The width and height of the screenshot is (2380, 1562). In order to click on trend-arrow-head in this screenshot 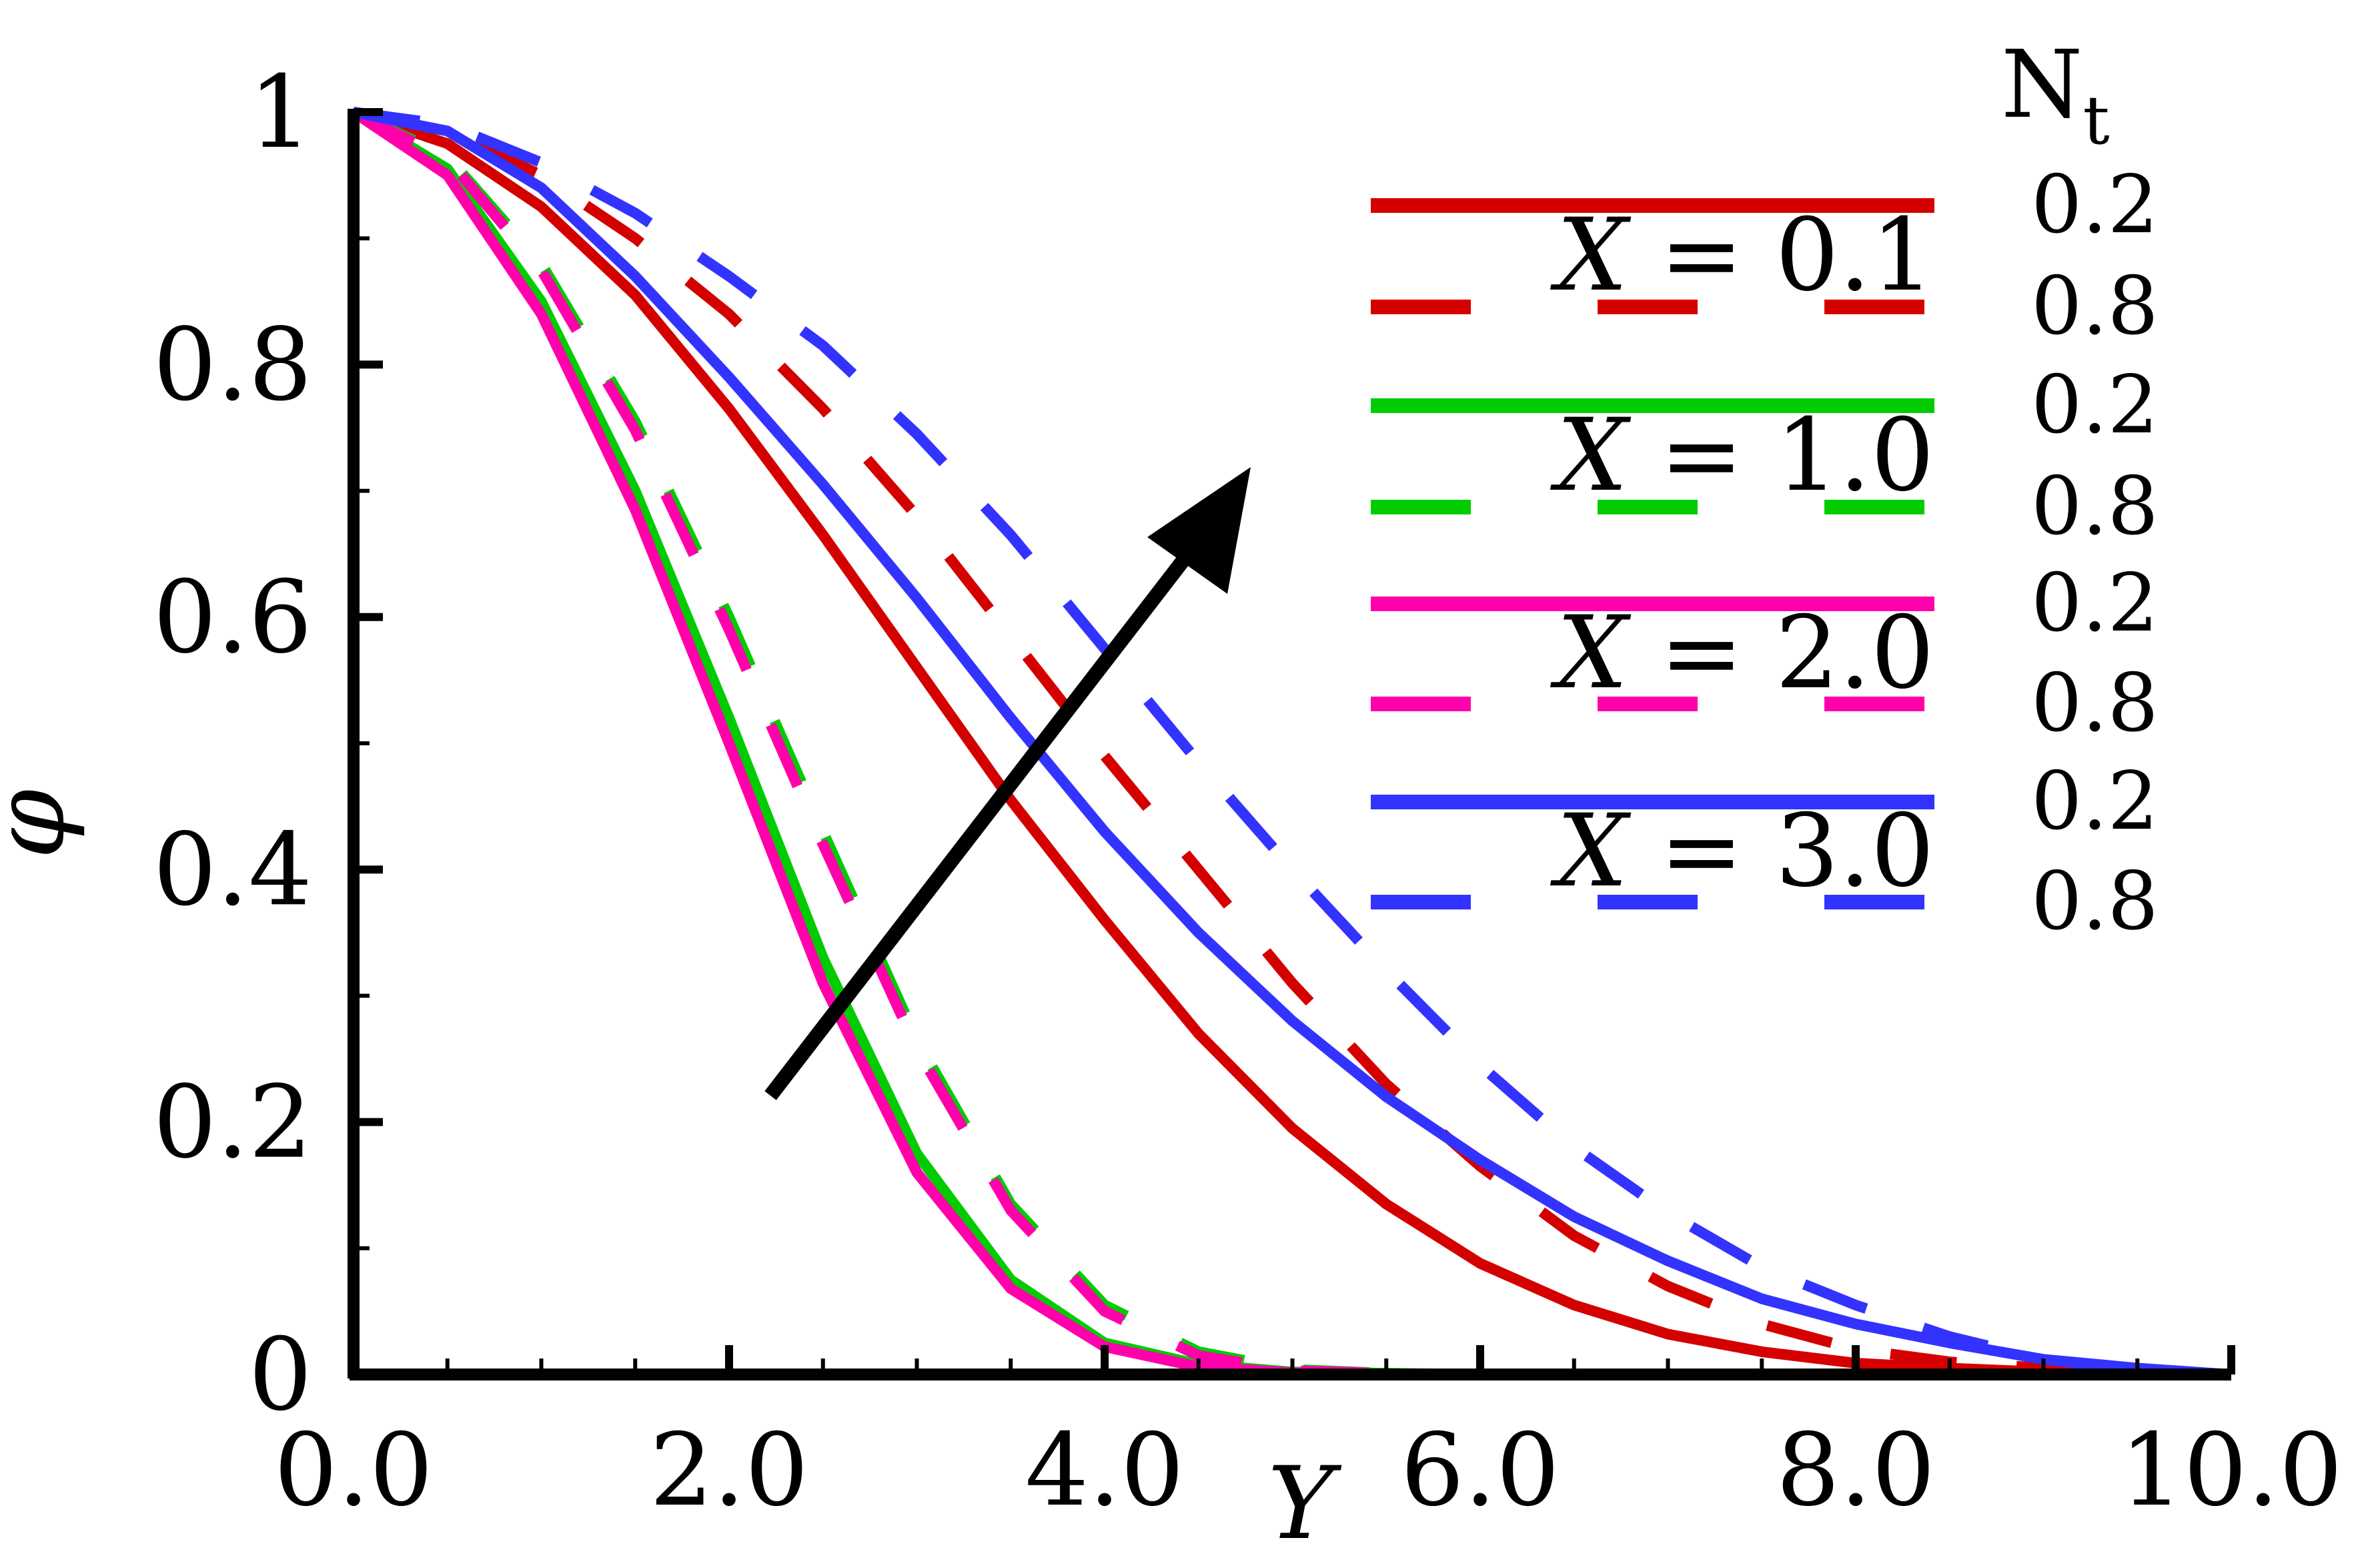, I will do `click(1199, 531)`.